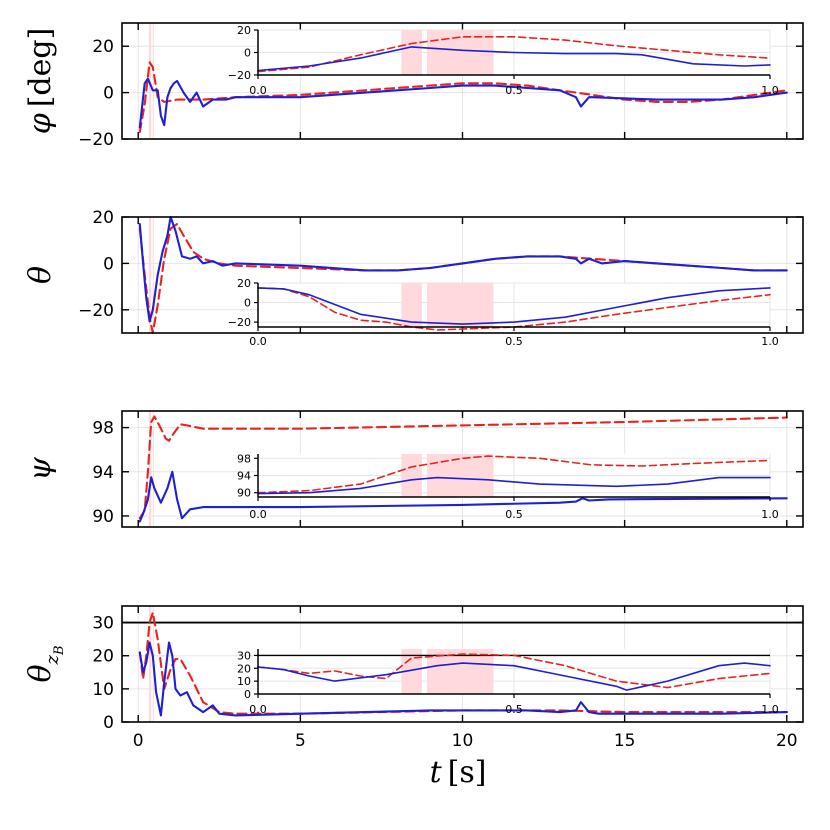 This screenshot has width=830, height=830. Describe the element at coordinates (244, 493) in the screenshot. I see `panel-psi-inset-ytick-label-0: 90` at that location.